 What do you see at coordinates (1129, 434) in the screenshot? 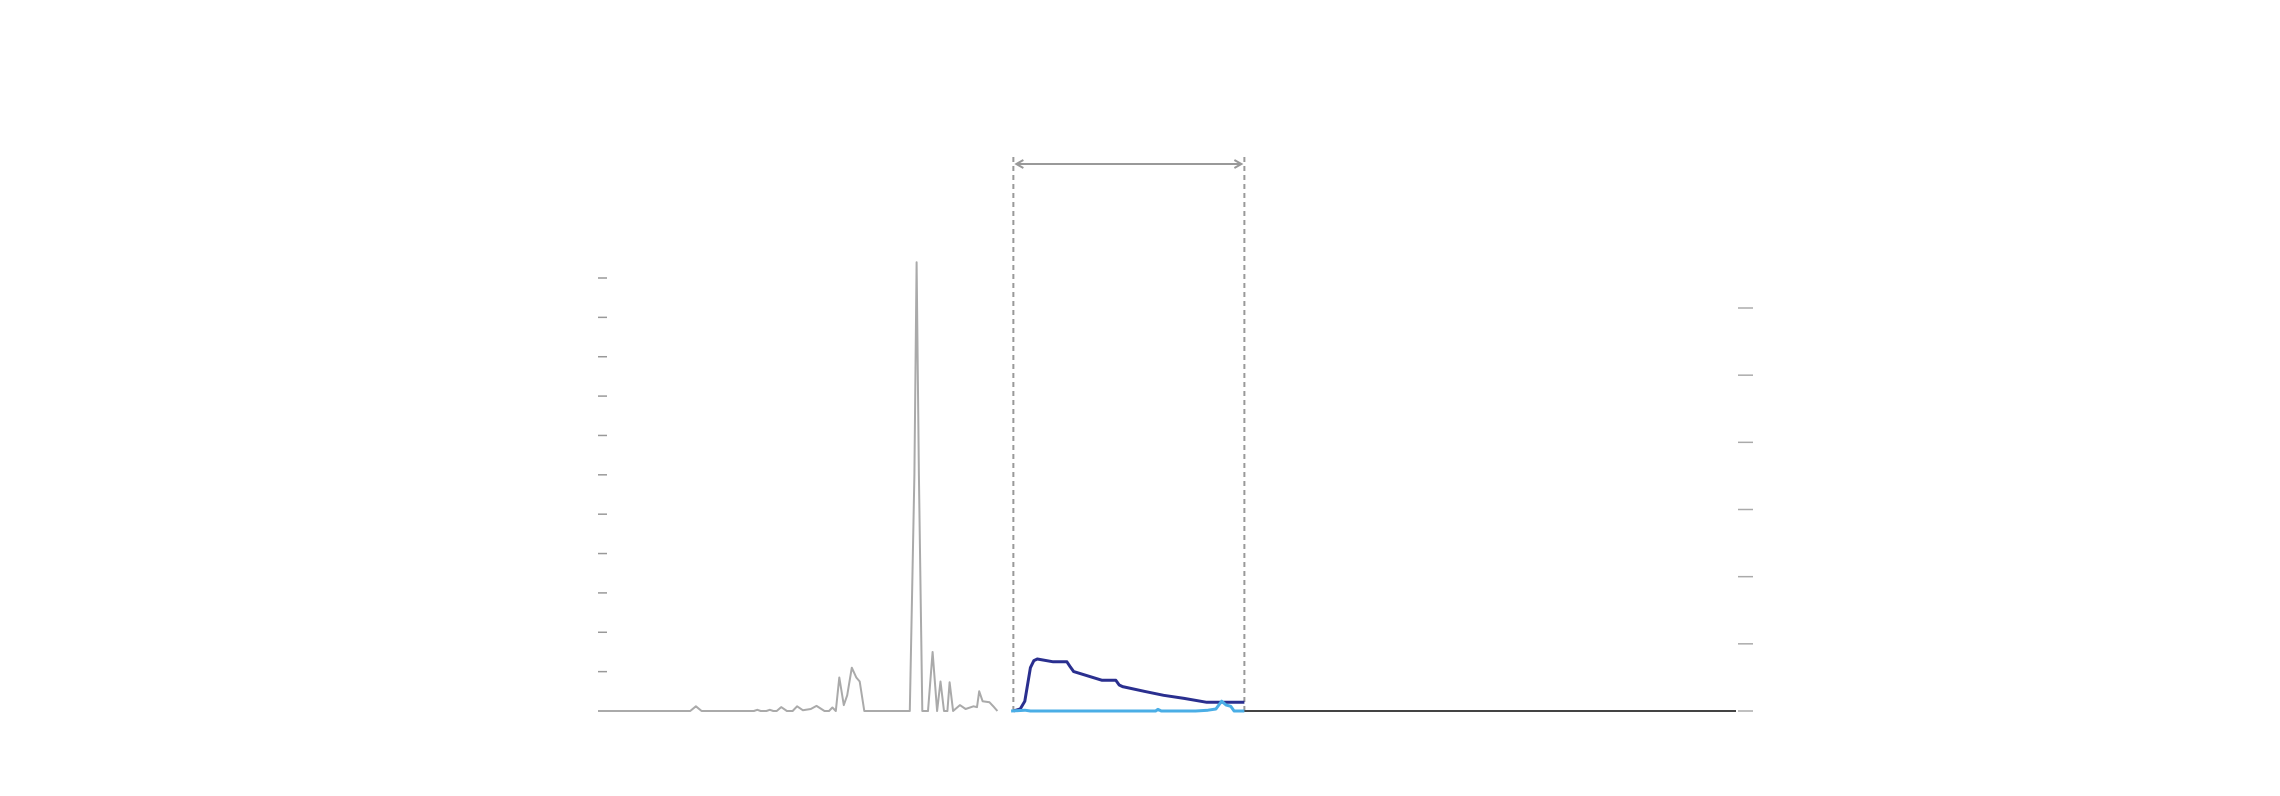
I see `highlight-region` at bounding box center [1129, 434].